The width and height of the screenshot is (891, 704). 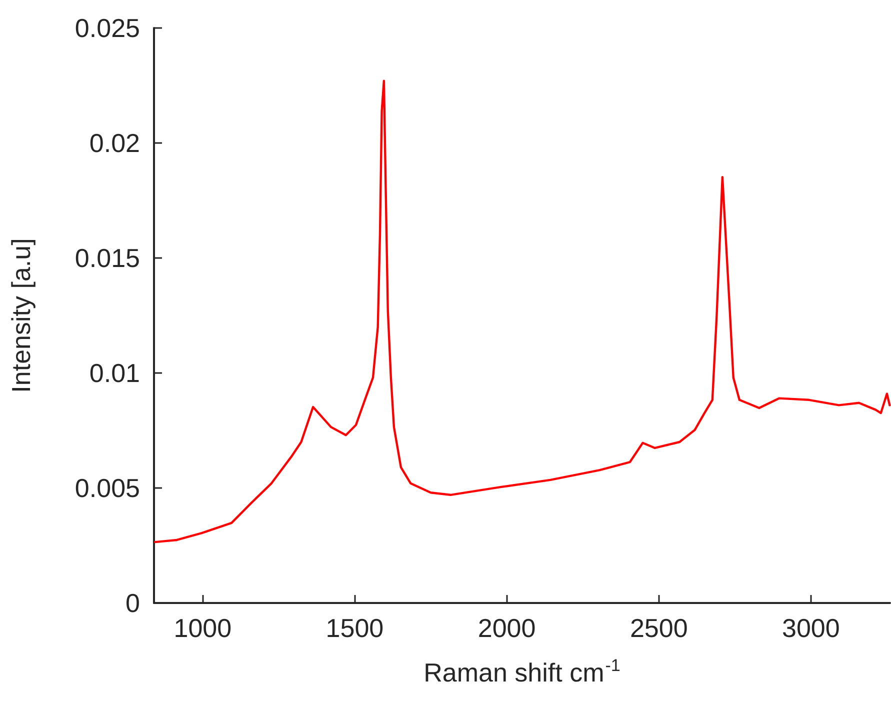 I want to click on y-tick-label: 0, so click(x=133, y=603).